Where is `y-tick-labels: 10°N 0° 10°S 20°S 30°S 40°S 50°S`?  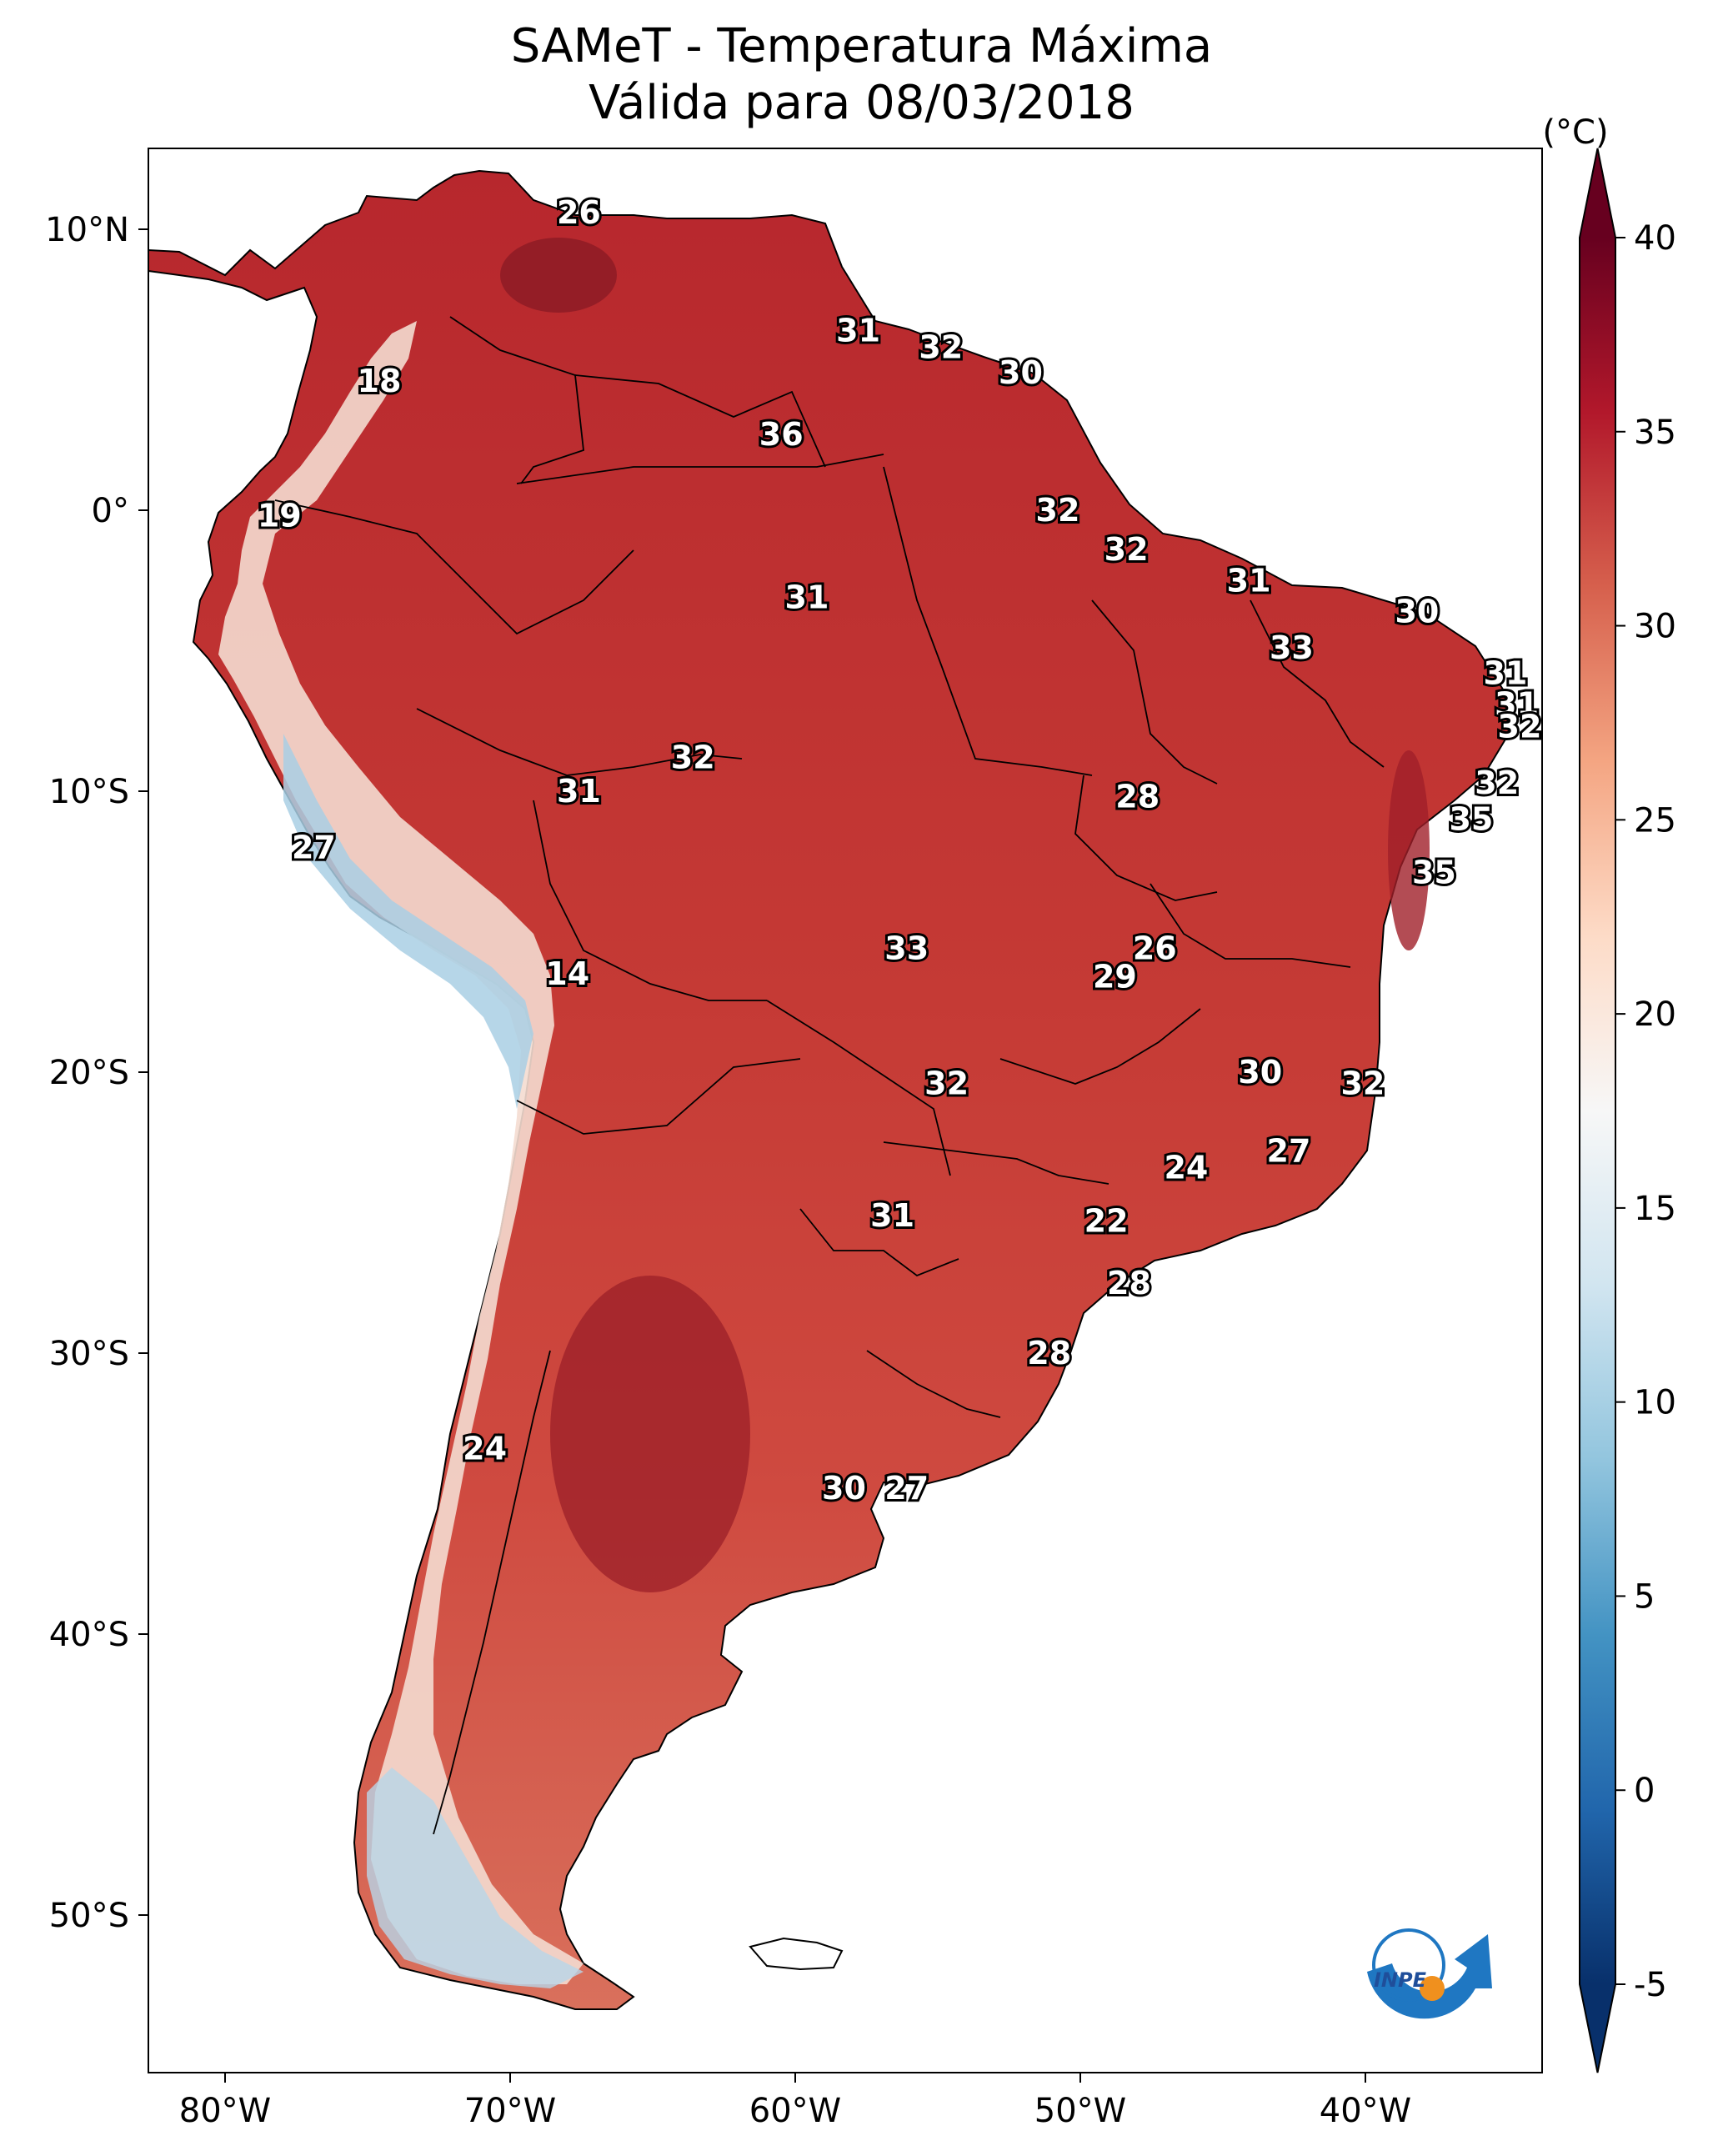 y-tick-labels: 10°N 0° 10°S 20°S 30°S 40°S 50°S is located at coordinates (87, 1073).